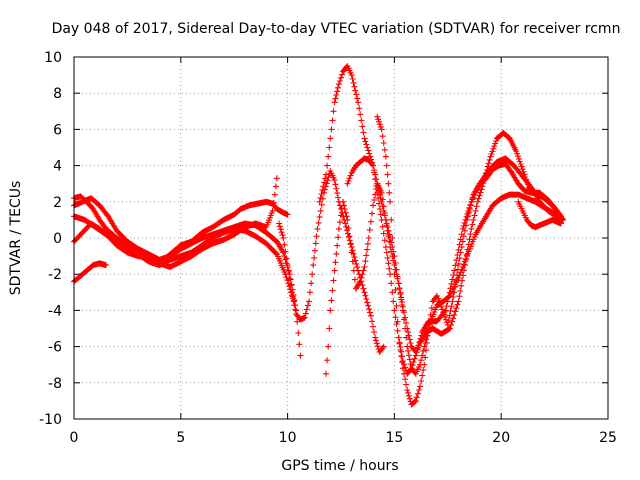 The height and width of the screenshot is (480, 640). Describe the element at coordinates (55, 275) in the screenshot. I see `y-tick-label: -2` at that location.